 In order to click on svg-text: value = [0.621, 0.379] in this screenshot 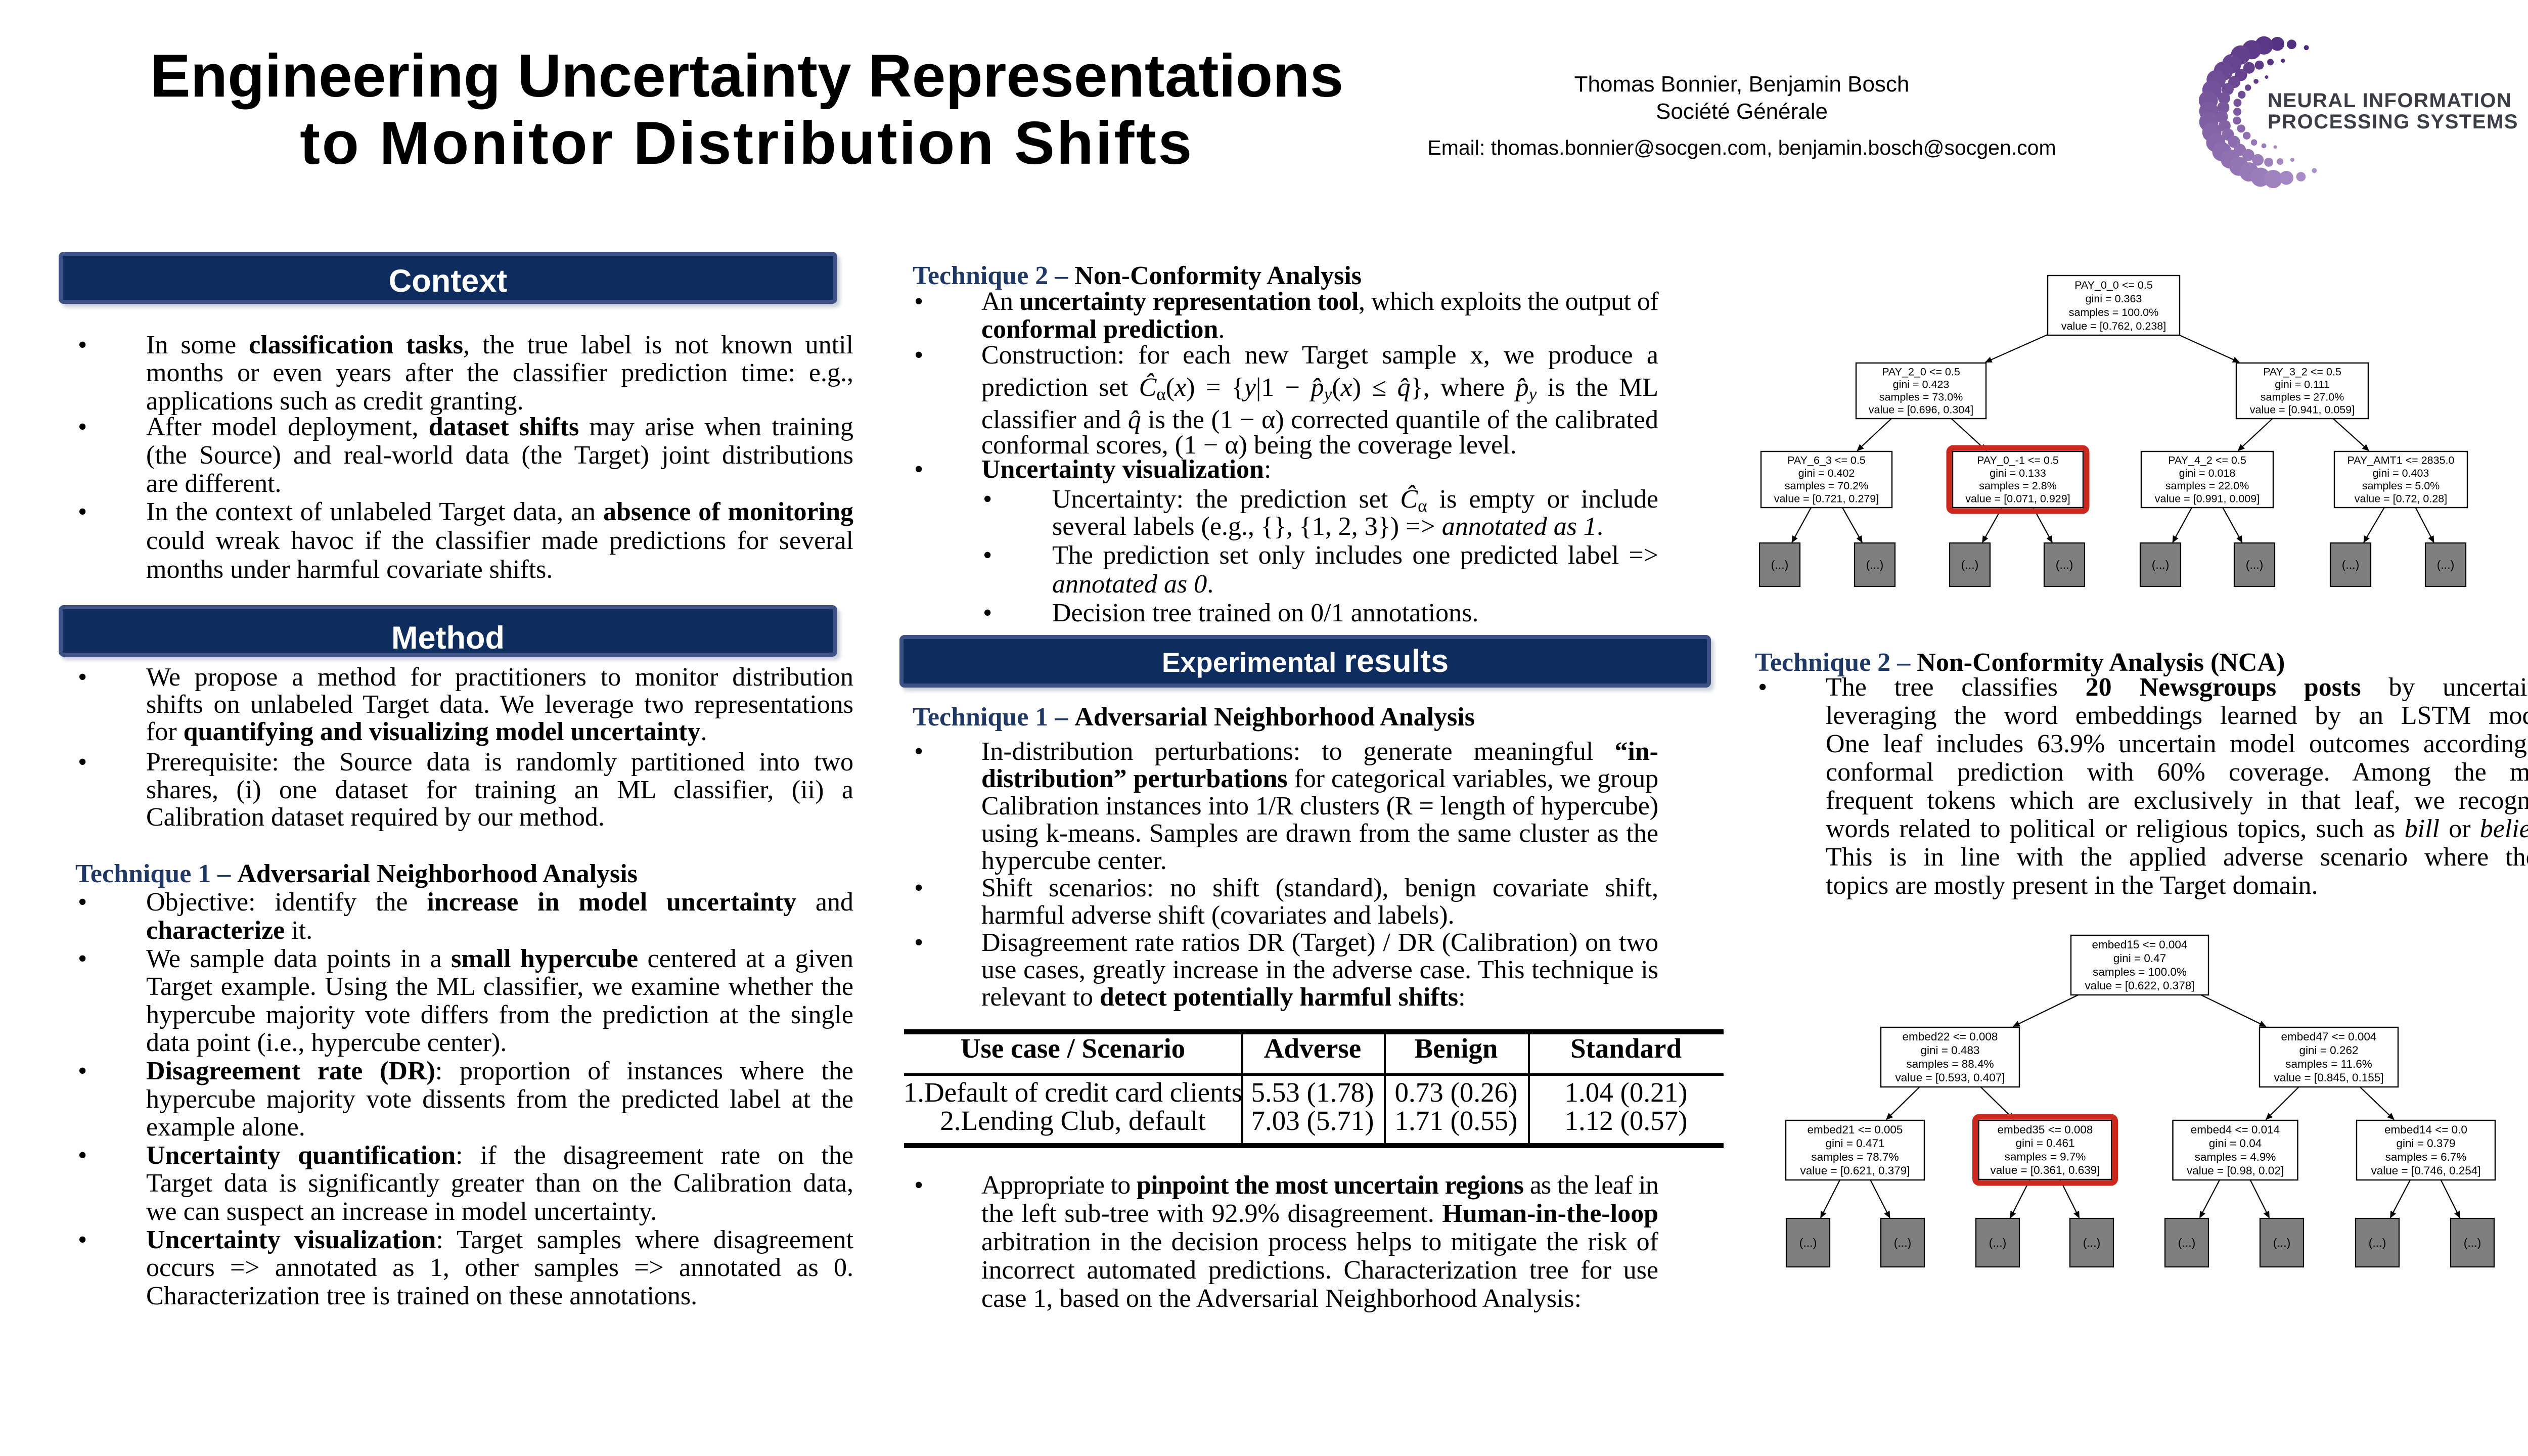, I will do `click(1855, 1170)`.